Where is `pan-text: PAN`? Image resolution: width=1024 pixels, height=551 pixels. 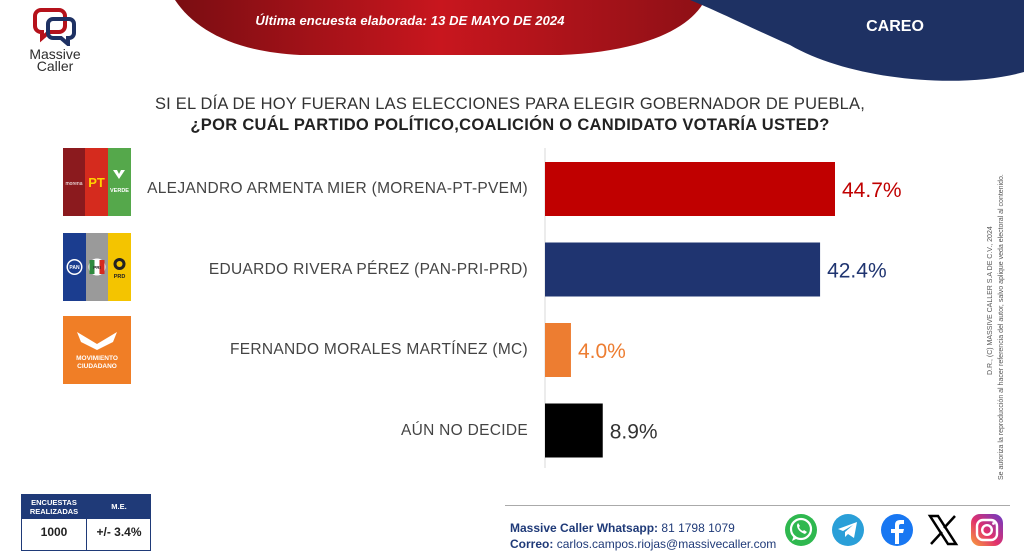 pan-text: PAN is located at coordinates (74, 268).